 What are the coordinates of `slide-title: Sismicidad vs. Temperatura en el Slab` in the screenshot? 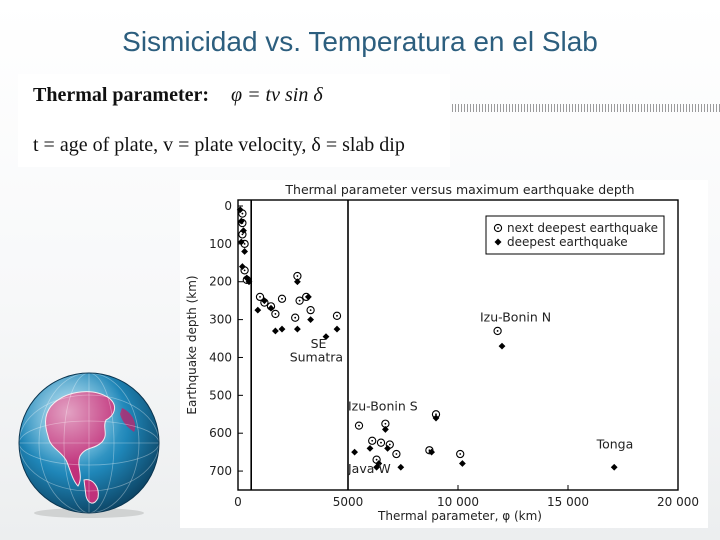 It's located at (360, 41).